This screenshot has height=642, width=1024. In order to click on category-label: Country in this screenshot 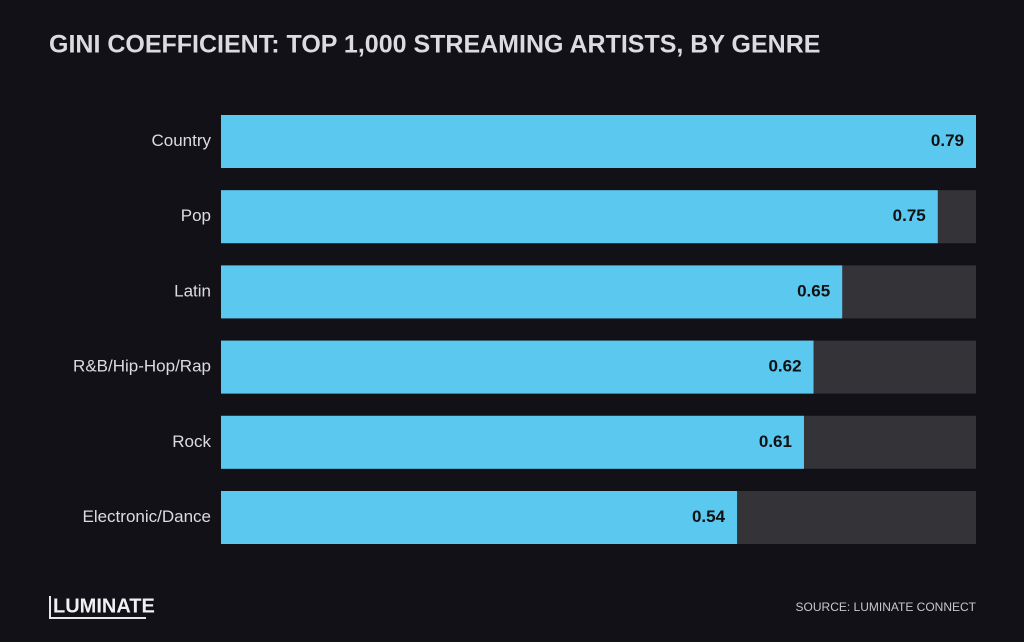, I will do `click(181, 140)`.